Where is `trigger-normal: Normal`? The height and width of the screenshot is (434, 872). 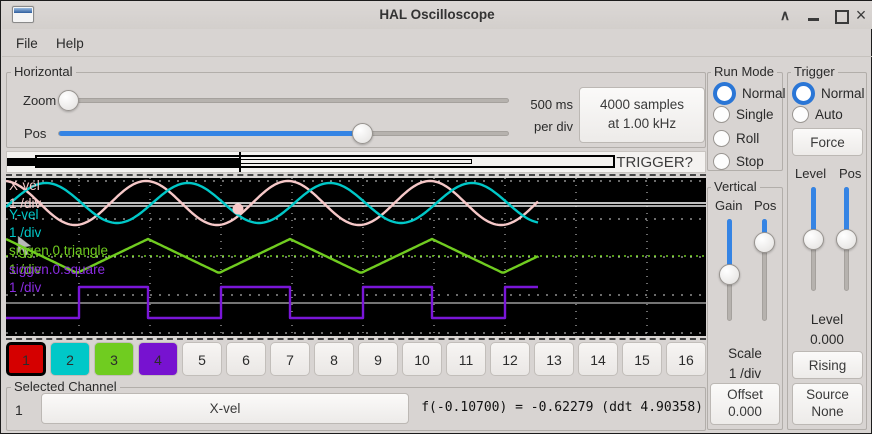 trigger-normal: Normal is located at coordinates (828, 93).